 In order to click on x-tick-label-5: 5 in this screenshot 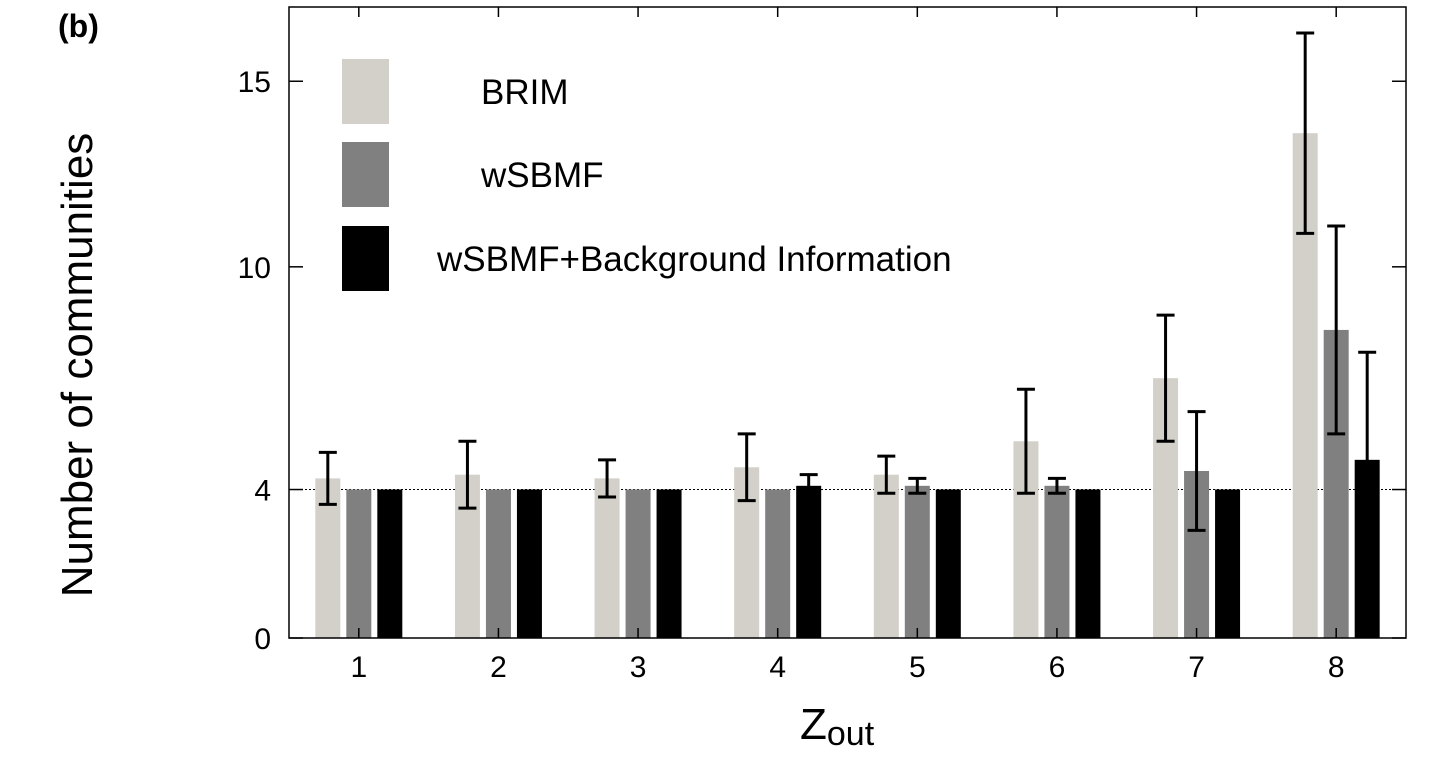, I will do `click(917, 667)`.